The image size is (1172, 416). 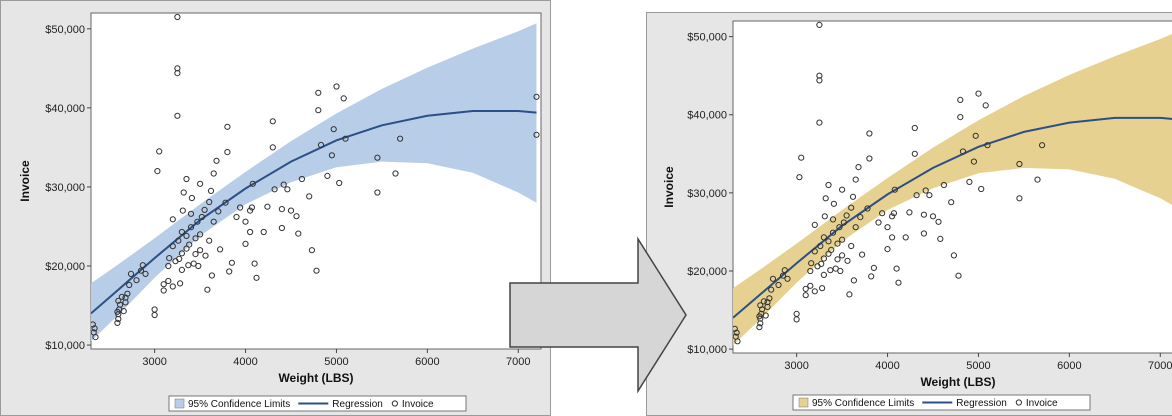 What do you see at coordinates (887, 366) in the screenshot?
I see `x-tick-label: 4000` at bounding box center [887, 366].